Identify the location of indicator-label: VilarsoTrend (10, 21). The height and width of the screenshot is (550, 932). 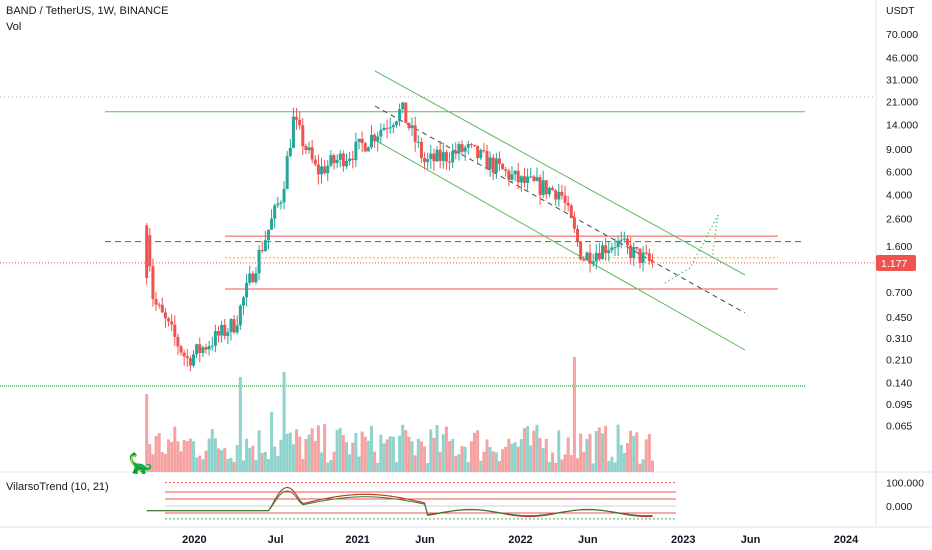
(57, 487).